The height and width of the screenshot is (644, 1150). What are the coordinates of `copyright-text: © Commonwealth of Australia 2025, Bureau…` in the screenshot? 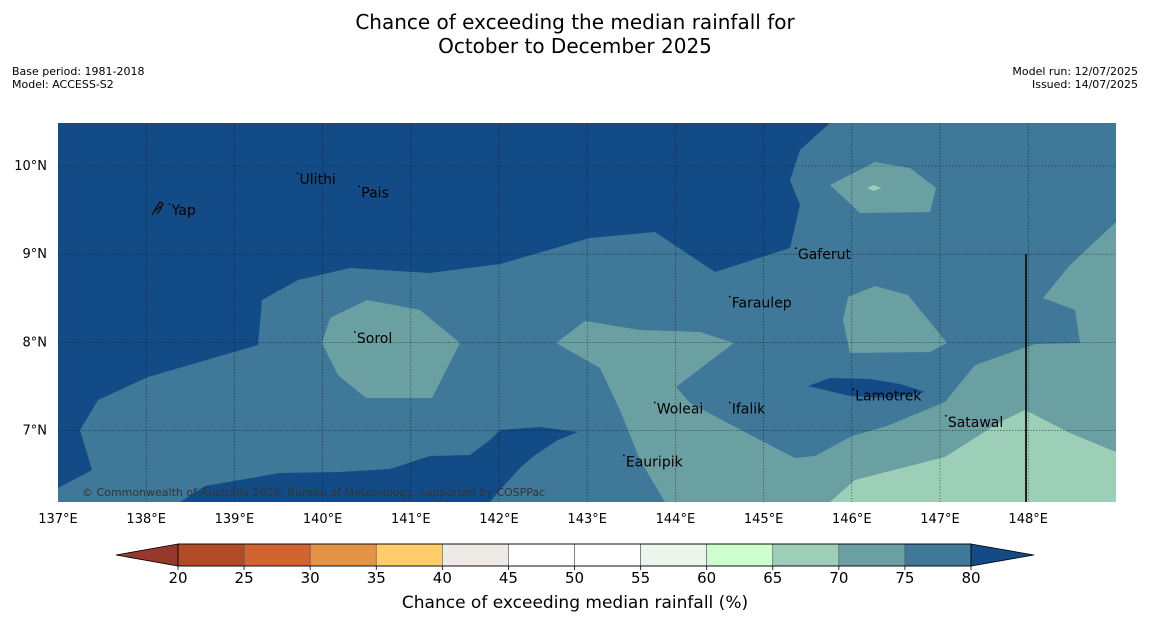 It's located at (313, 492).